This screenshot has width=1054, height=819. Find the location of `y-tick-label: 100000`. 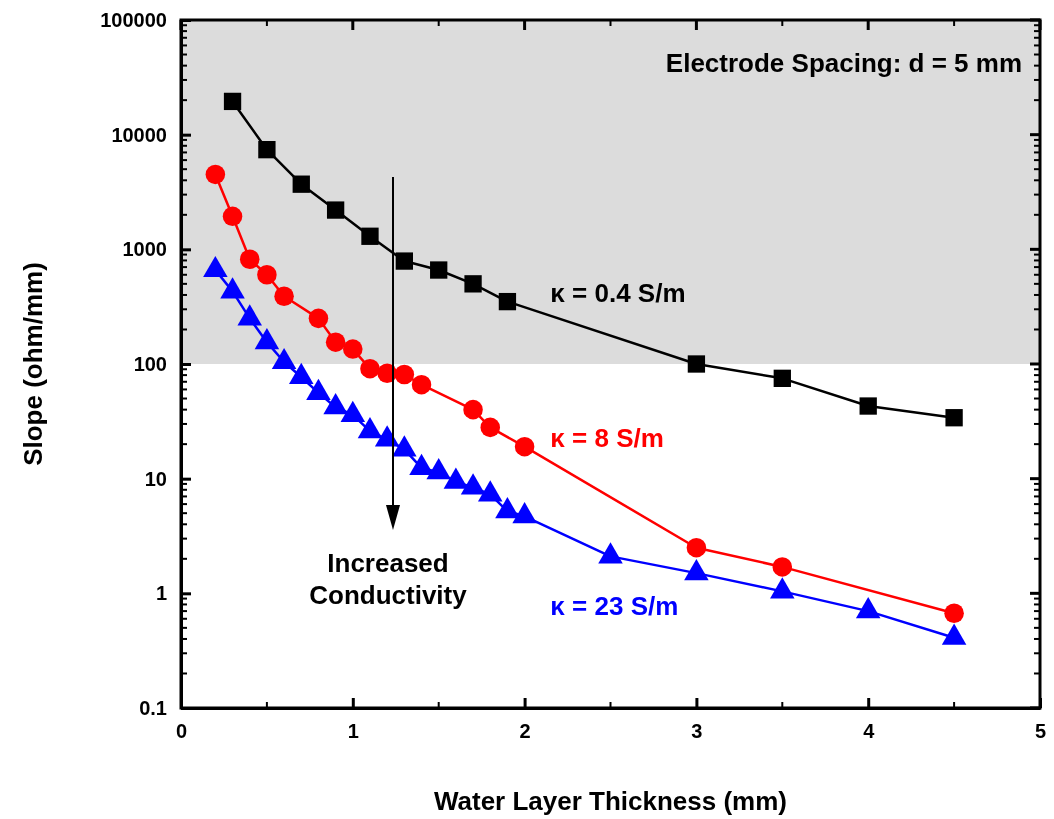

y-tick-label: 100000 is located at coordinates (133, 19).